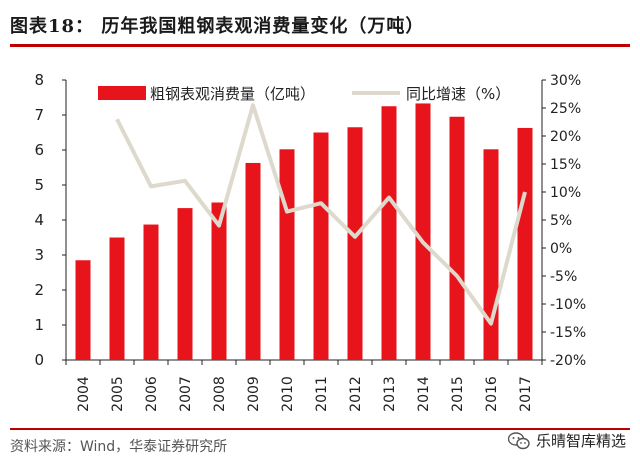  What do you see at coordinates (565, 193) in the screenshot?
I see `y-right-tick-label: 10%` at bounding box center [565, 193].